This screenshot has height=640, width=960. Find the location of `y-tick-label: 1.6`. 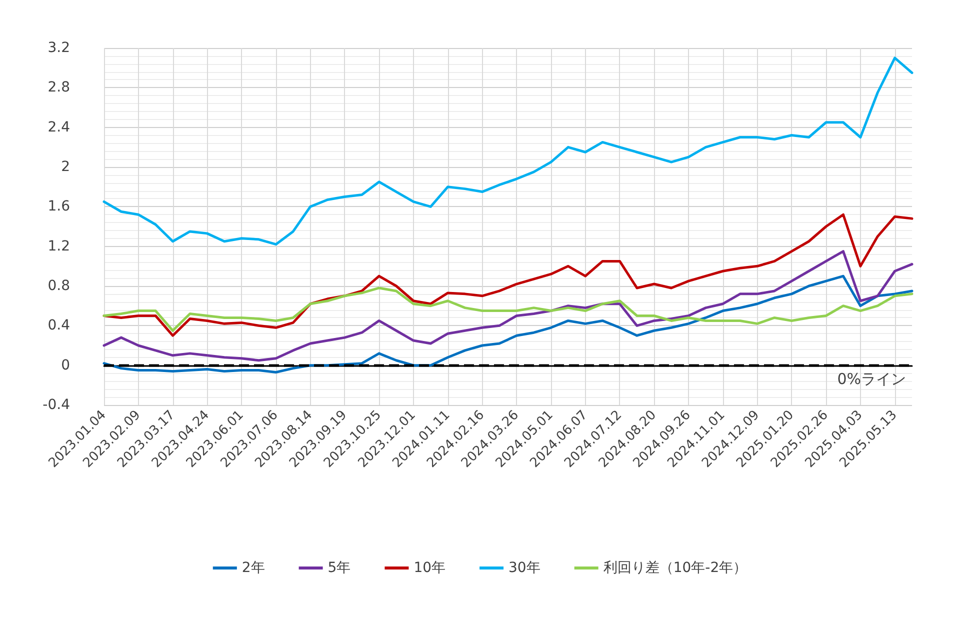

y-tick-label: 1.6 is located at coordinates (59, 206).